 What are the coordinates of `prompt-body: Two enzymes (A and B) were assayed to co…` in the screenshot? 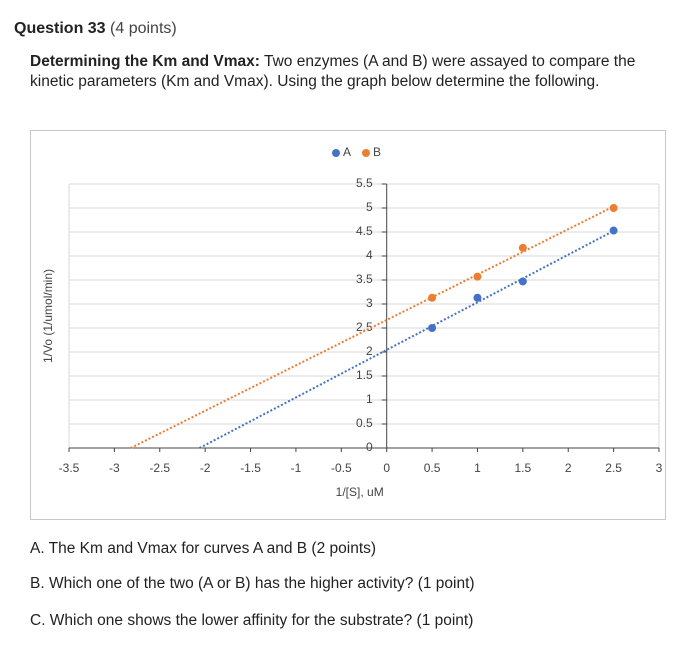 It's located at (333, 71).